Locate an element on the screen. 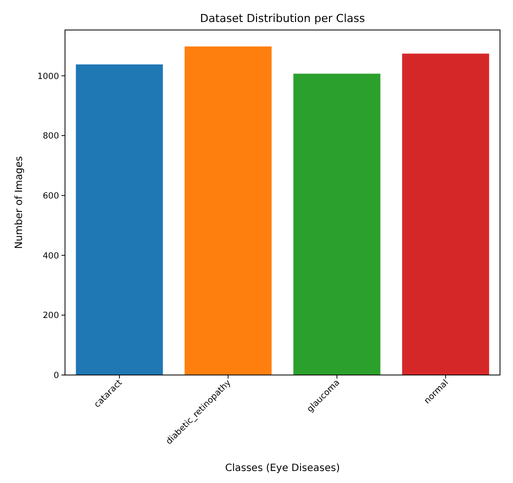 The height and width of the screenshot is (483, 513). y-tick-label: 200 is located at coordinates (50, 316).